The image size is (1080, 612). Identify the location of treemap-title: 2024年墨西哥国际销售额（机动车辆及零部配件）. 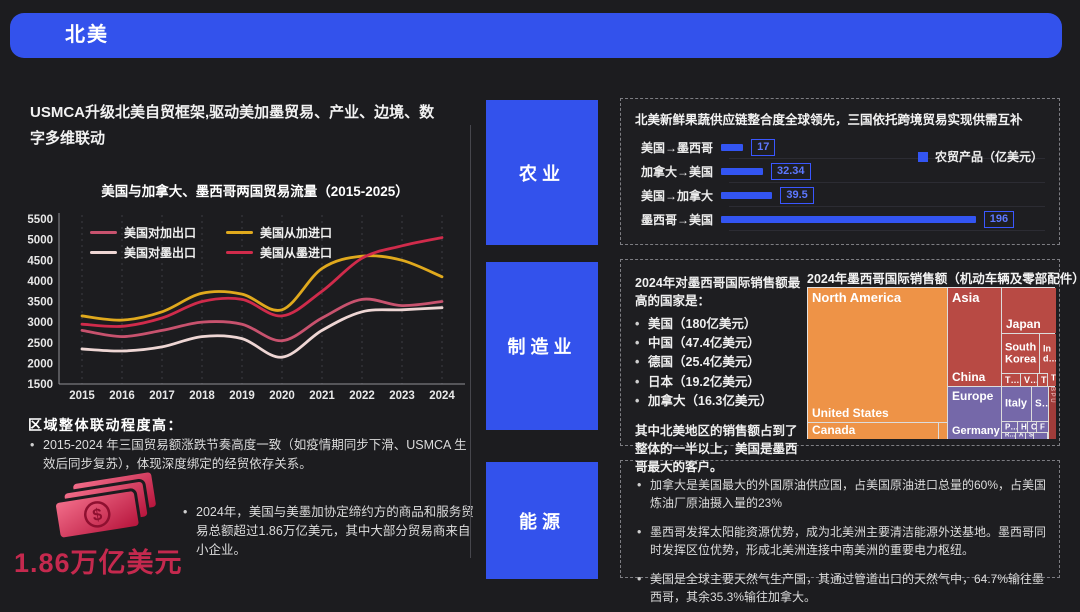
(943, 279).